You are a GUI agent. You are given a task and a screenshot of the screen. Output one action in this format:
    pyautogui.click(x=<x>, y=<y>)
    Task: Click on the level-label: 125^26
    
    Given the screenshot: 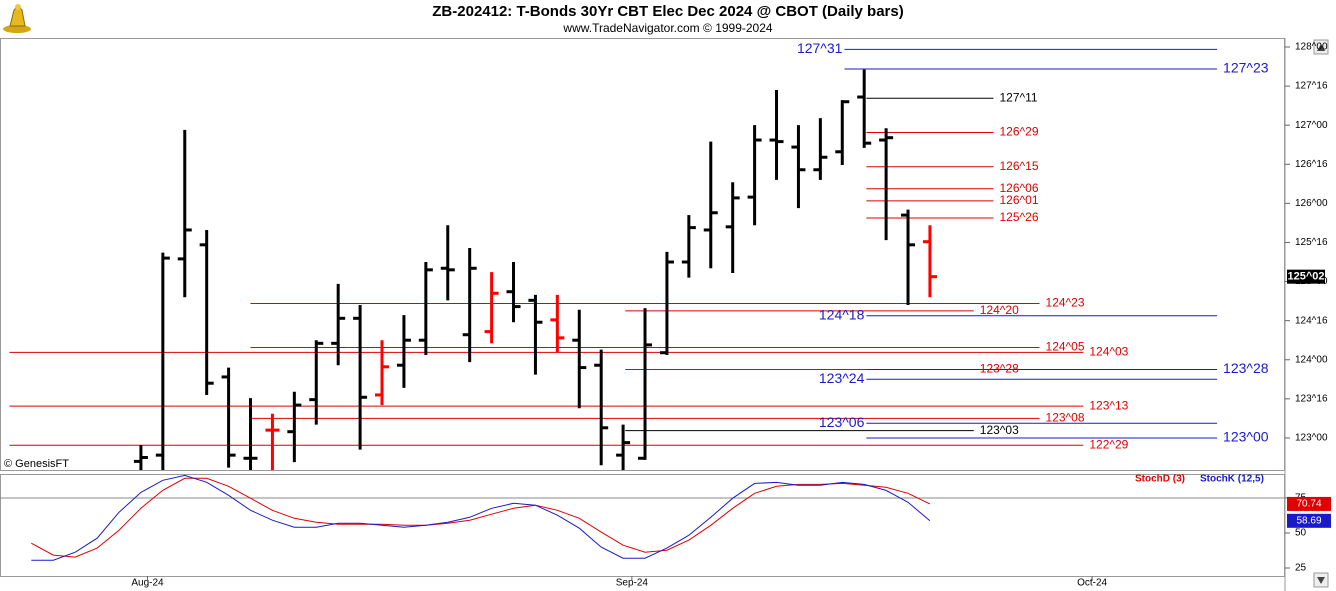 What is the action you would take?
    pyautogui.click(x=1019, y=217)
    